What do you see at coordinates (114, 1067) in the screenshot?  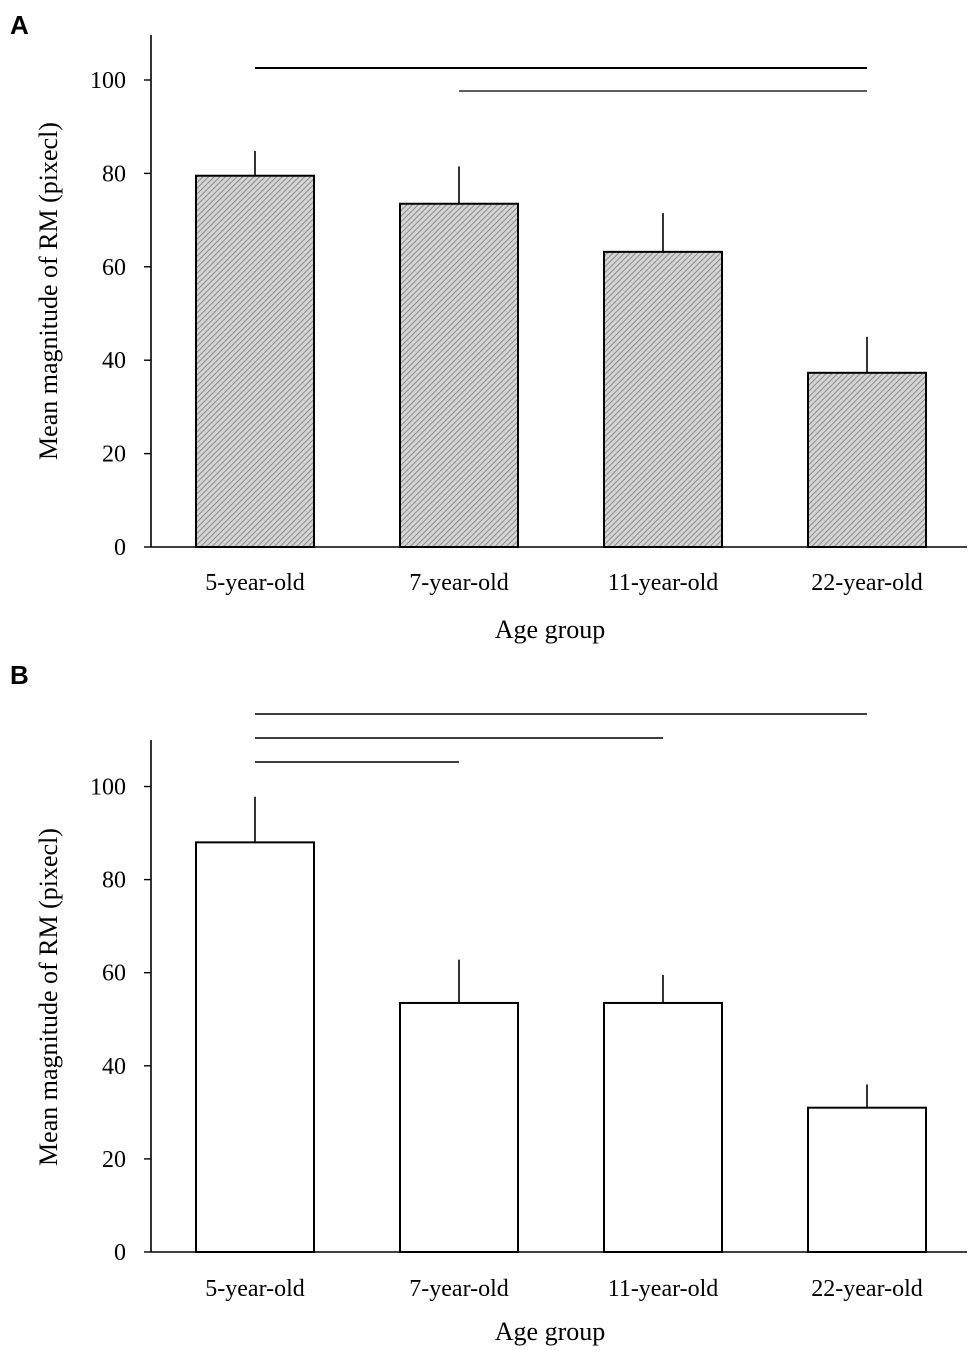 I see `panel-b-y-tick-label: 40` at bounding box center [114, 1067].